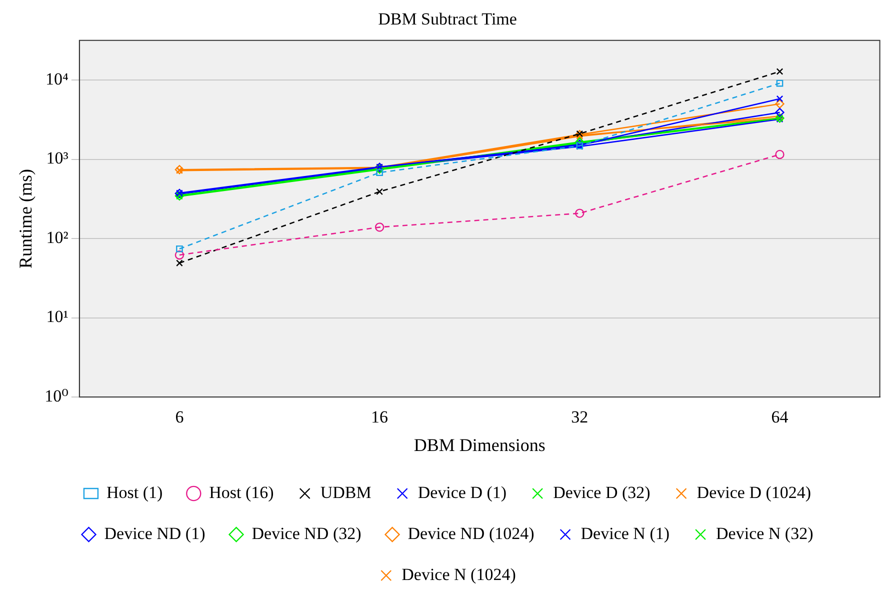 The width and height of the screenshot is (893, 602). Describe the element at coordinates (379, 417) in the screenshot. I see `x-tick-label: 16` at that location.